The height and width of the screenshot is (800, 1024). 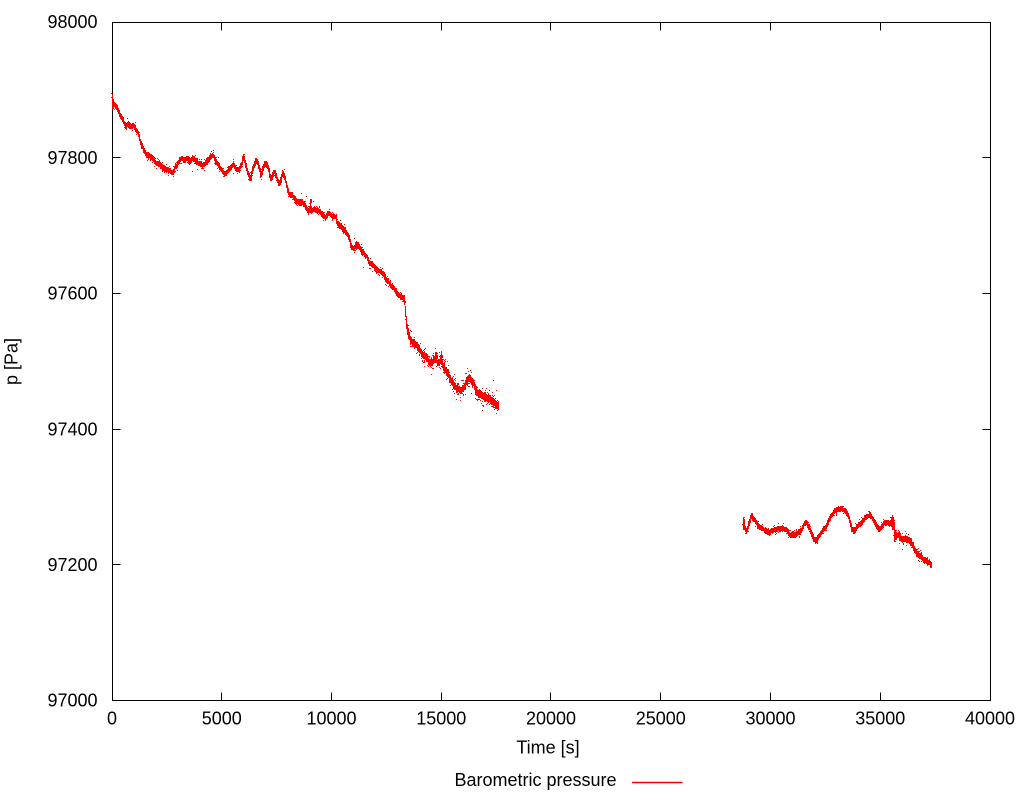 What do you see at coordinates (72, 429) in the screenshot?
I see `svg-text: 97400` at bounding box center [72, 429].